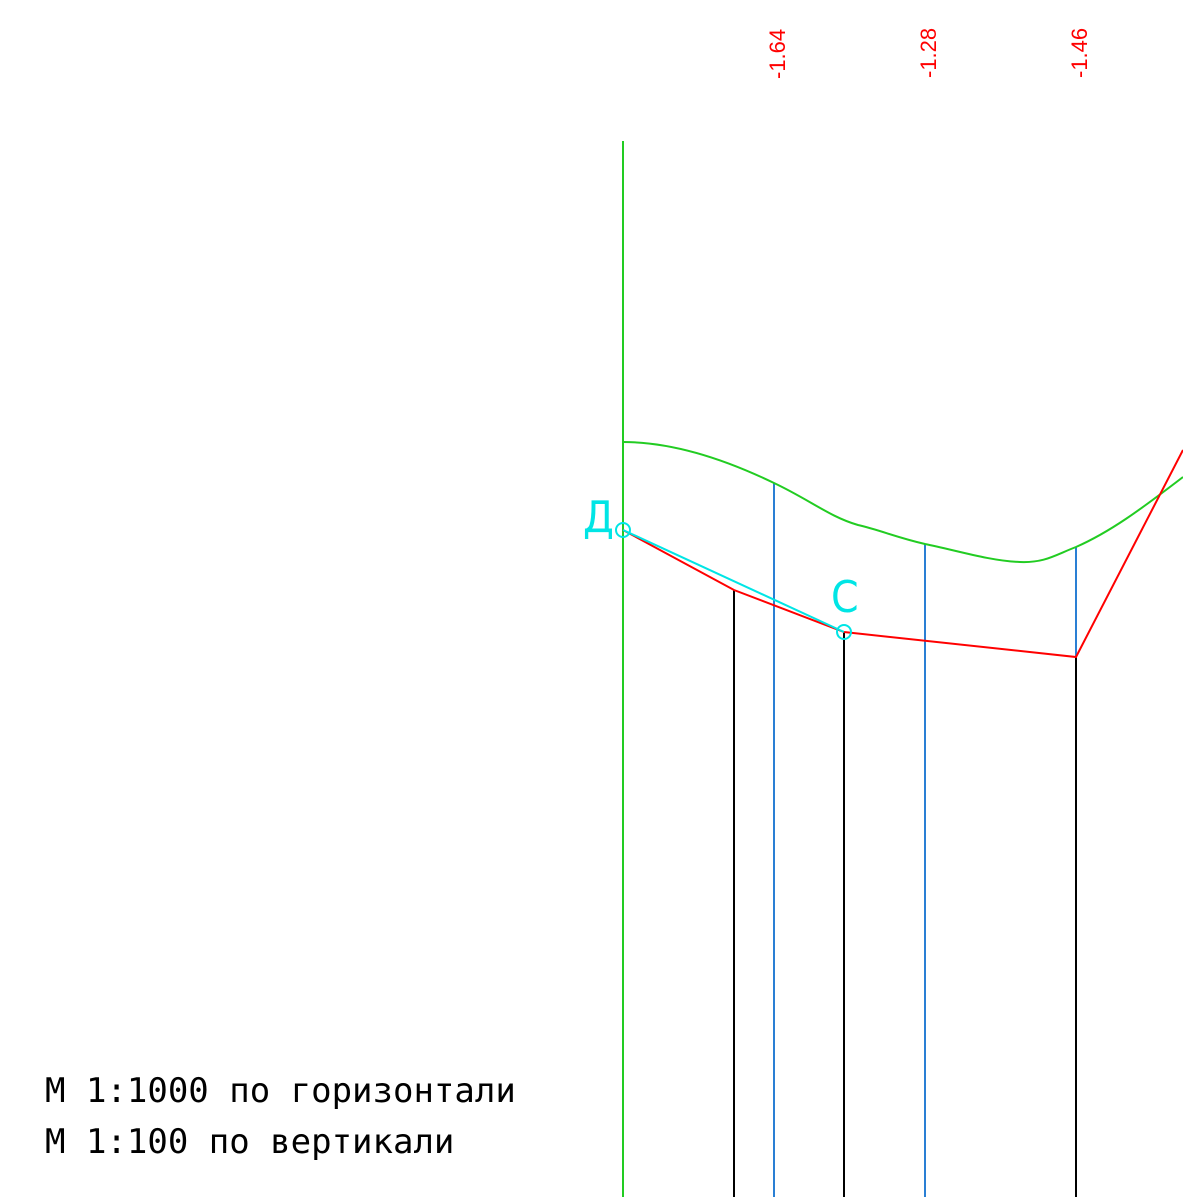  Describe the element at coordinates (280, 1091) in the screenshot. I see `horizontal-scale-note: М 1:1000 по горизонтали` at that location.